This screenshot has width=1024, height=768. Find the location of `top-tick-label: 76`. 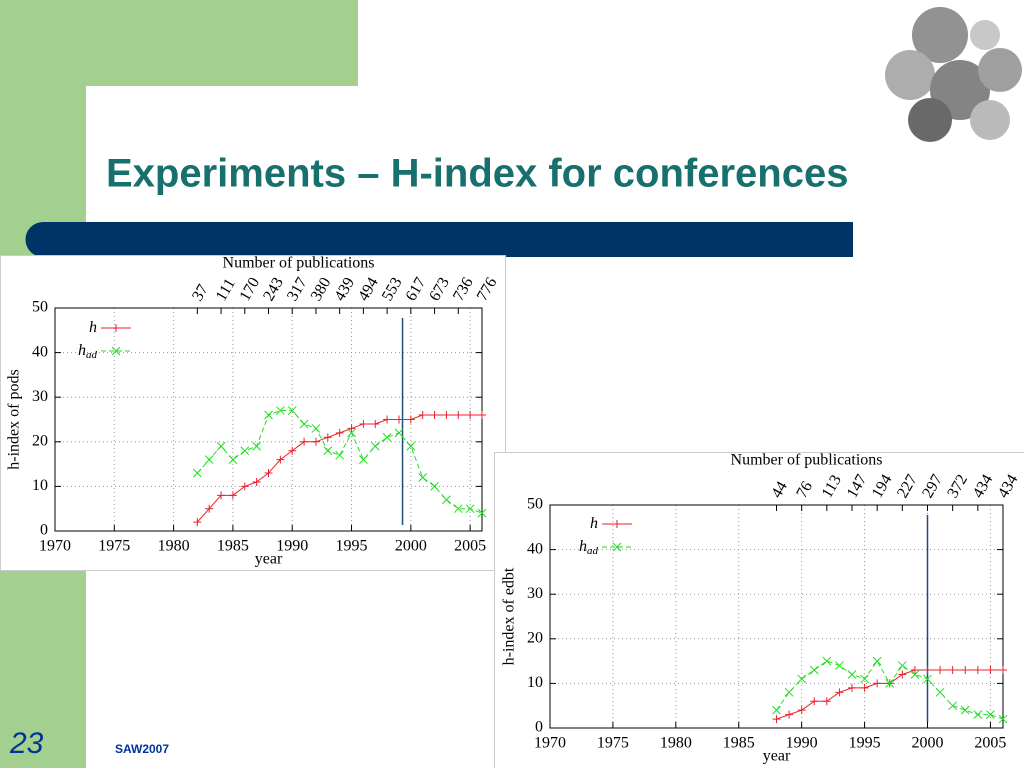

top-tick-label: 76 is located at coordinates (804, 490).